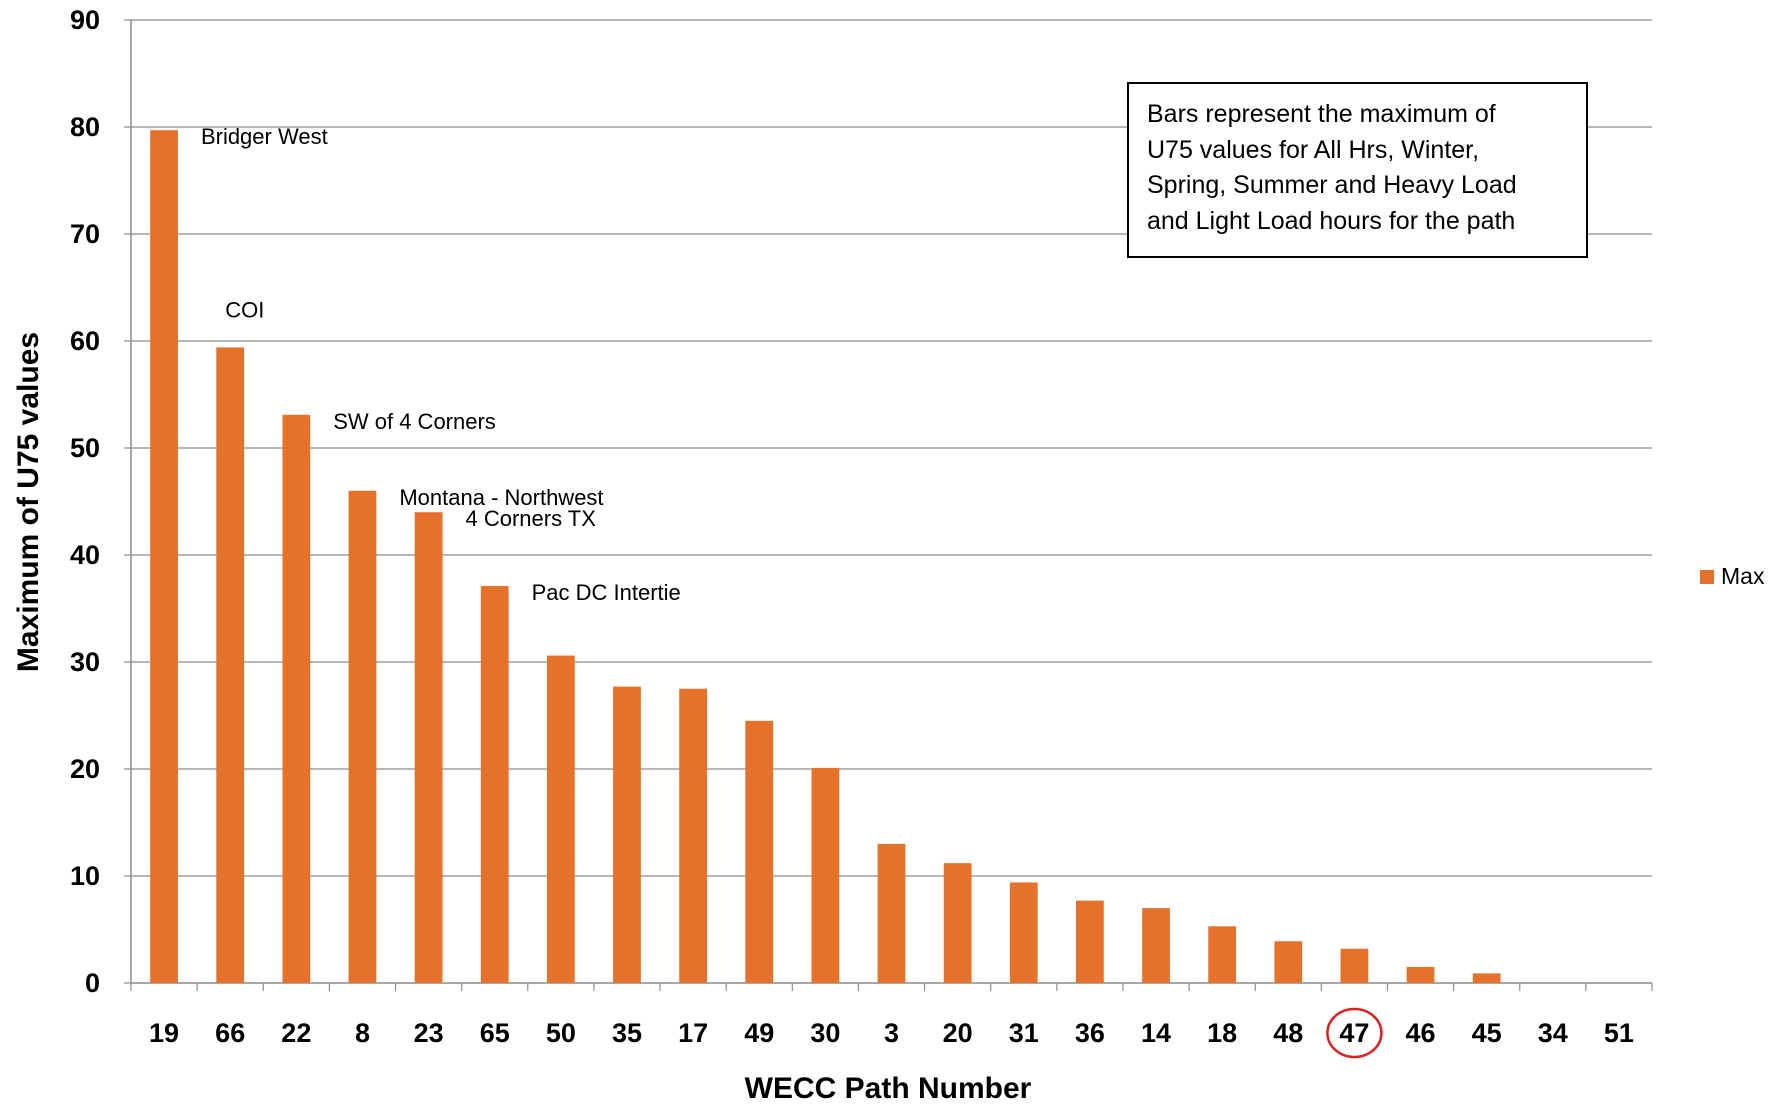 The image size is (1780, 1115). What do you see at coordinates (495, 1033) in the screenshot?
I see `x-tick-label: 65` at bounding box center [495, 1033].